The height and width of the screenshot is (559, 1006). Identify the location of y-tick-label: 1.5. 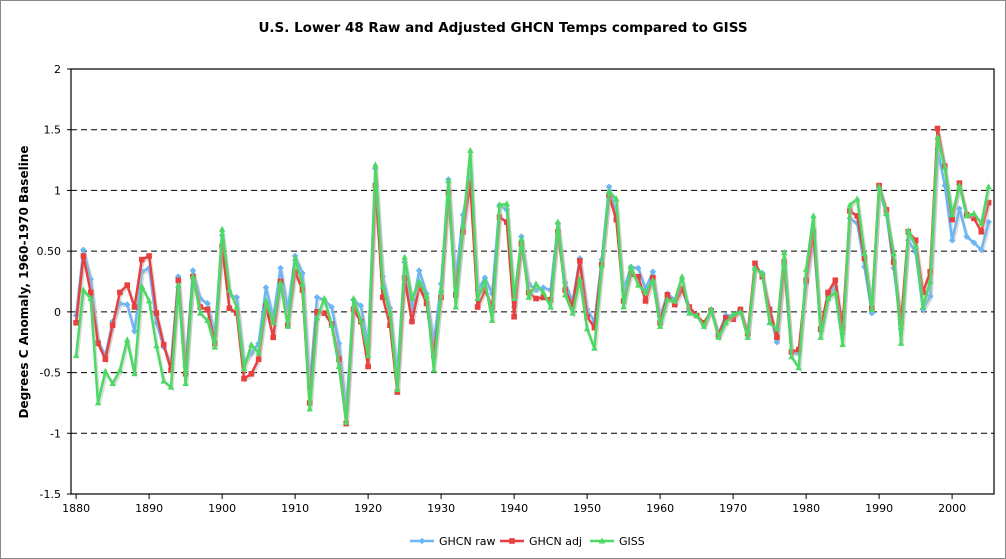
(53, 130).